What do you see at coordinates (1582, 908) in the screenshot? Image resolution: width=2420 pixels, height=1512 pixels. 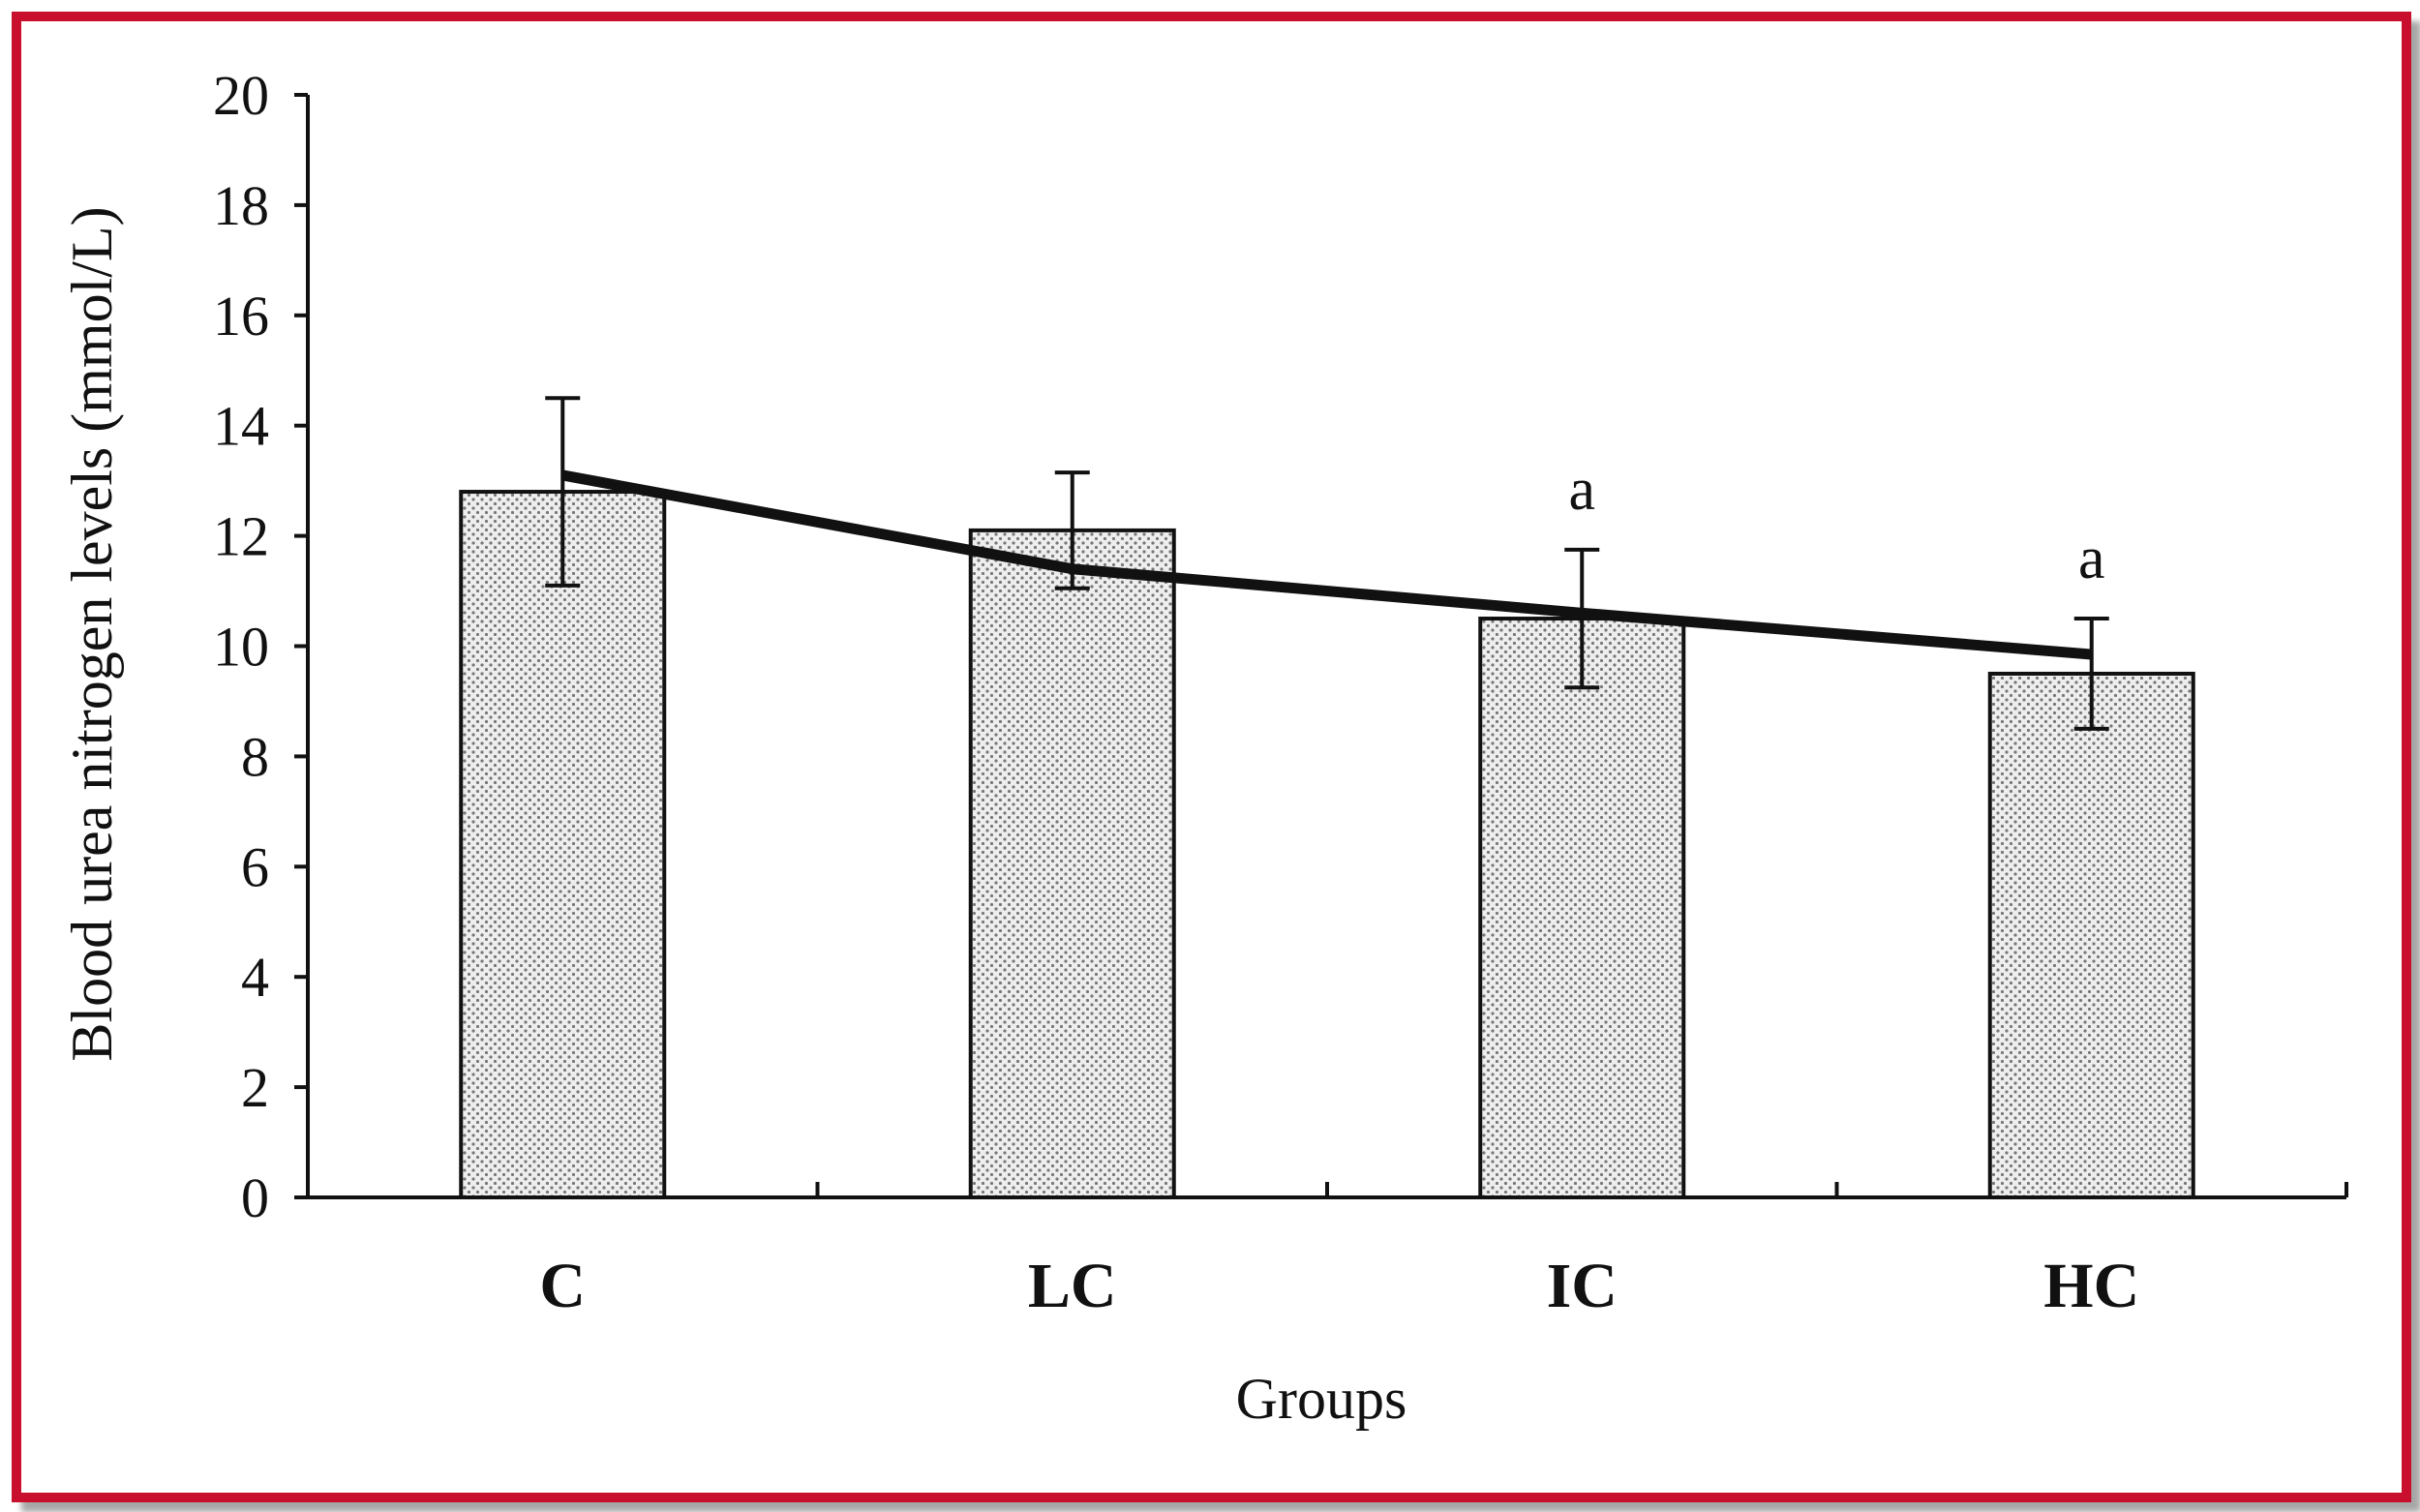 I see `bar-IC` at bounding box center [1582, 908].